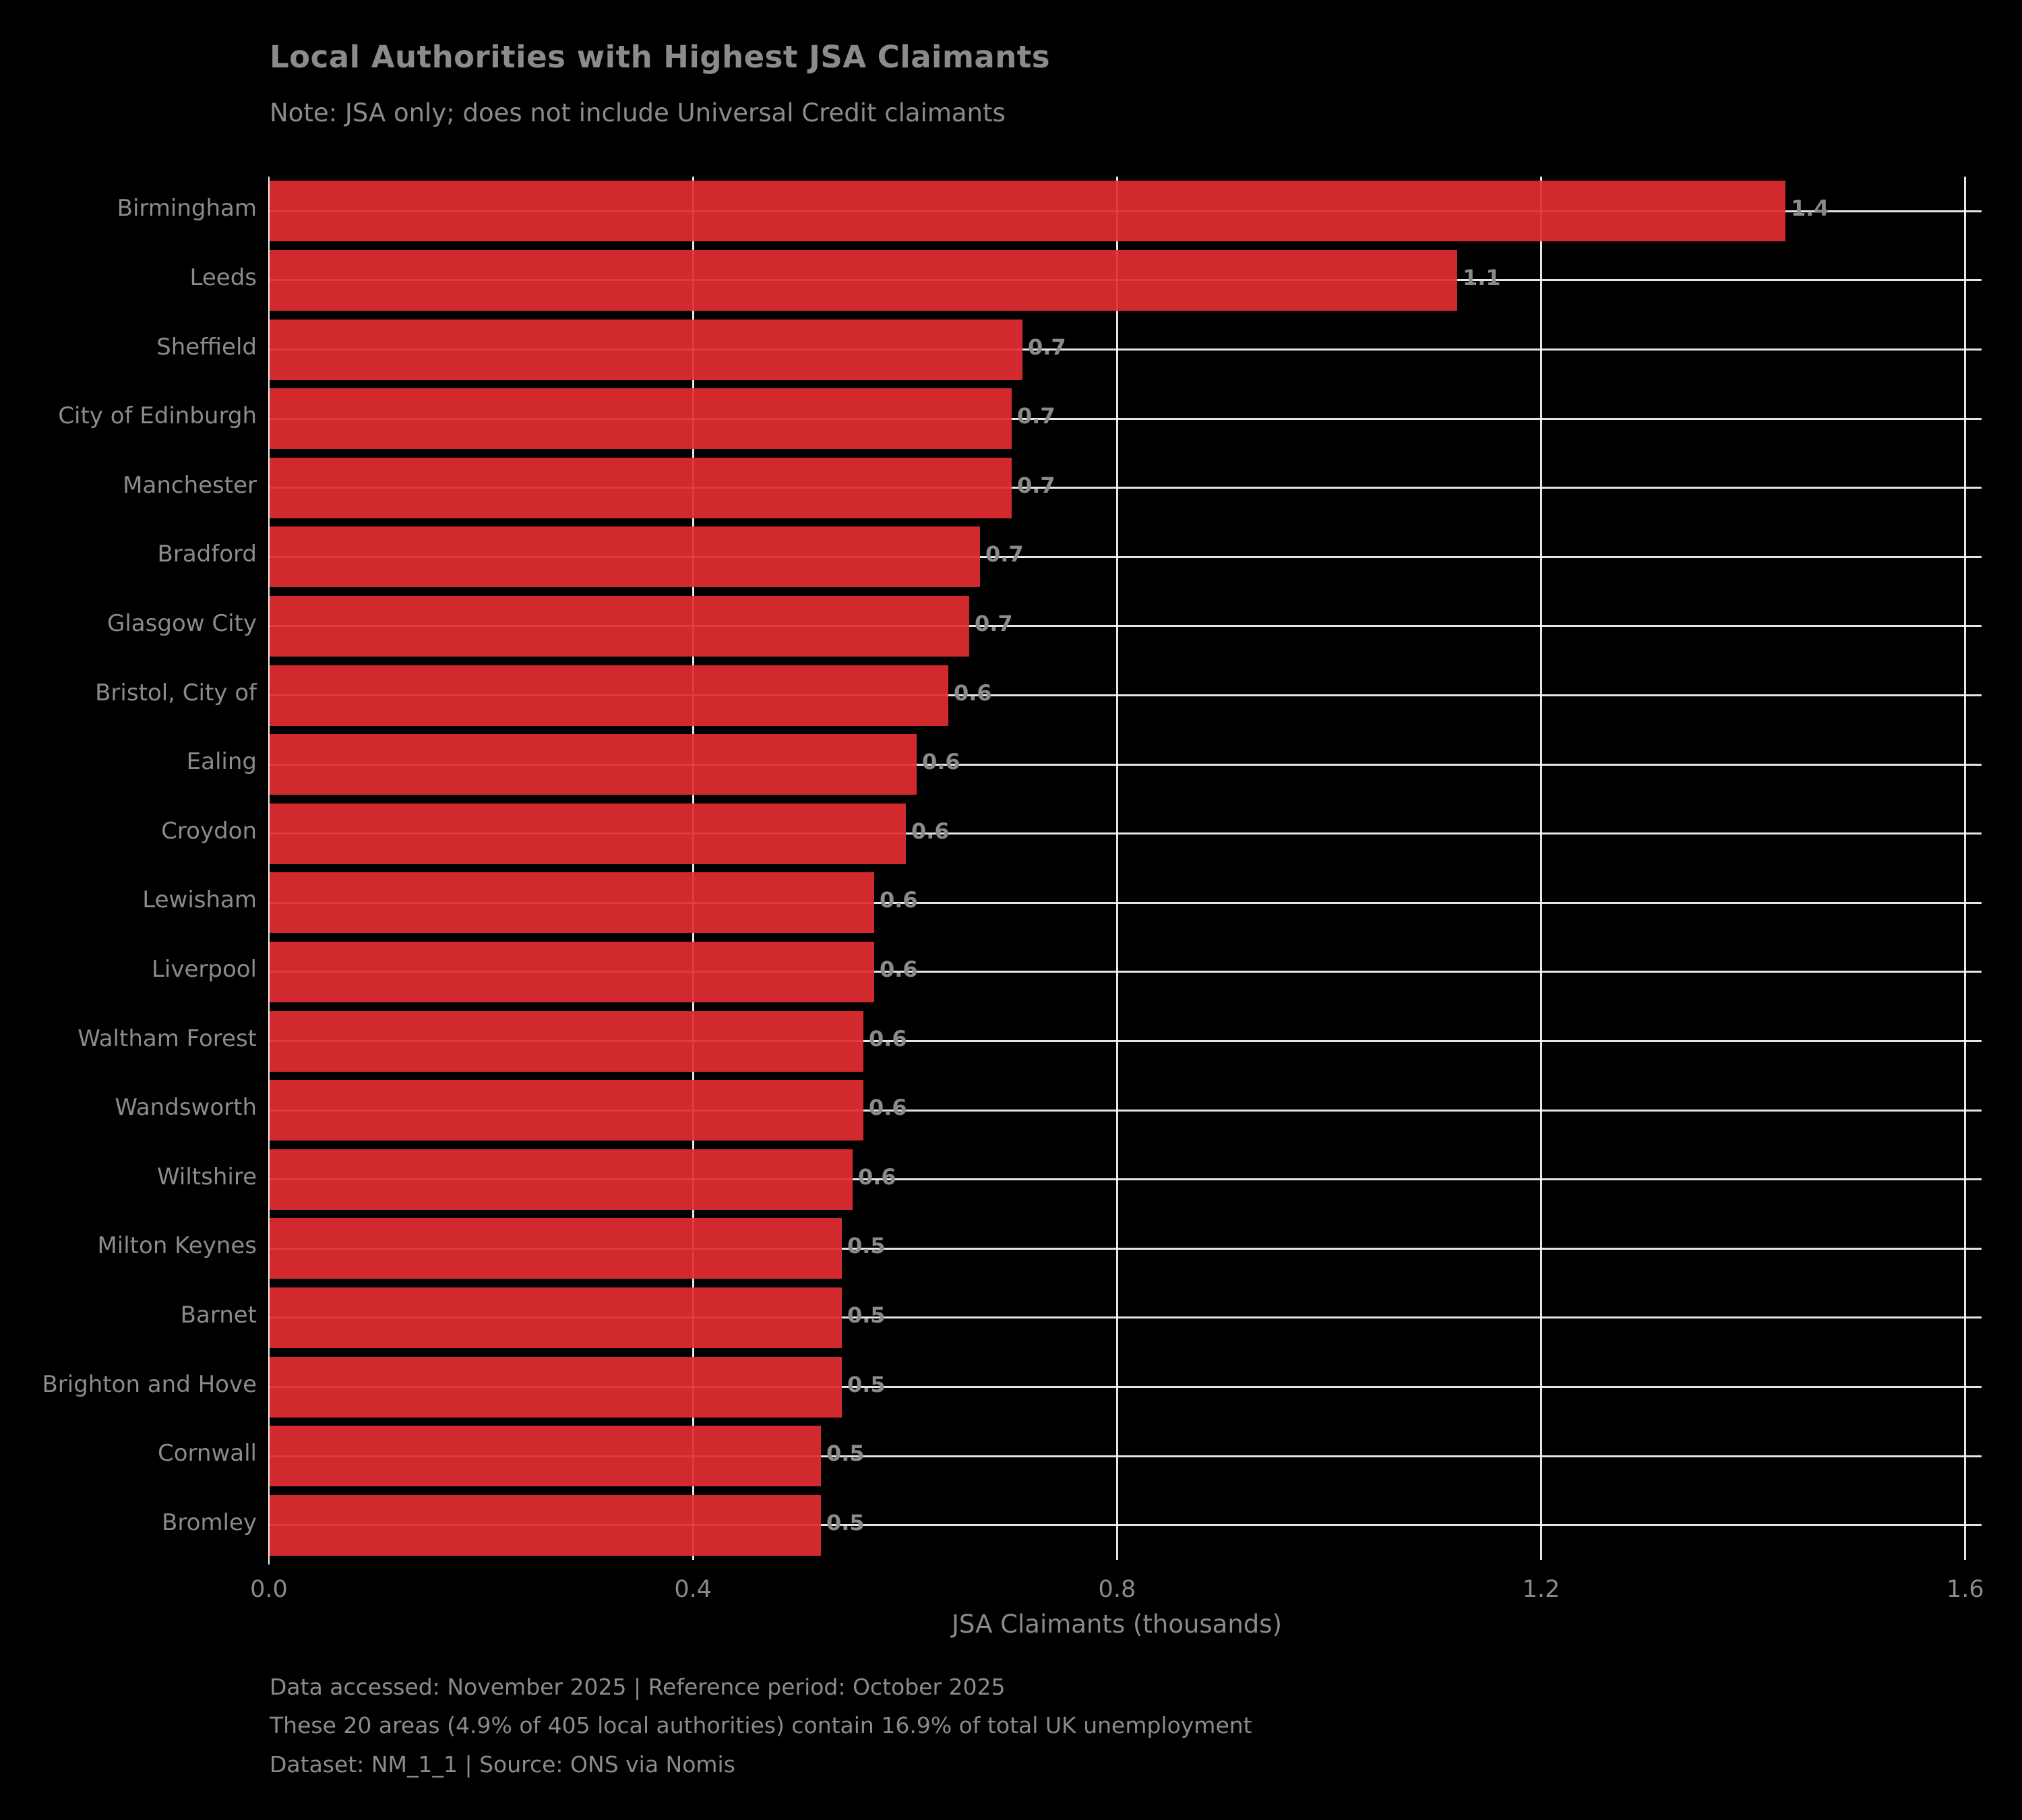 This screenshot has height=1820, width=2022. Describe the element at coordinates (269, 871) in the screenshot. I see `y-axis-spine` at that location.